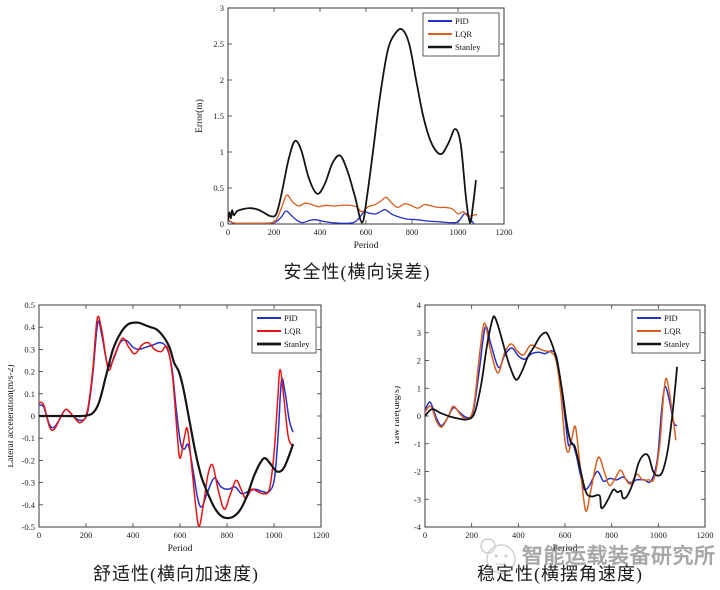 This screenshot has height=590, width=720. Describe the element at coordinates (12, 415) in the screenshot. I see `svg-text: Lateral acceleration(m/s-2)` at that location.